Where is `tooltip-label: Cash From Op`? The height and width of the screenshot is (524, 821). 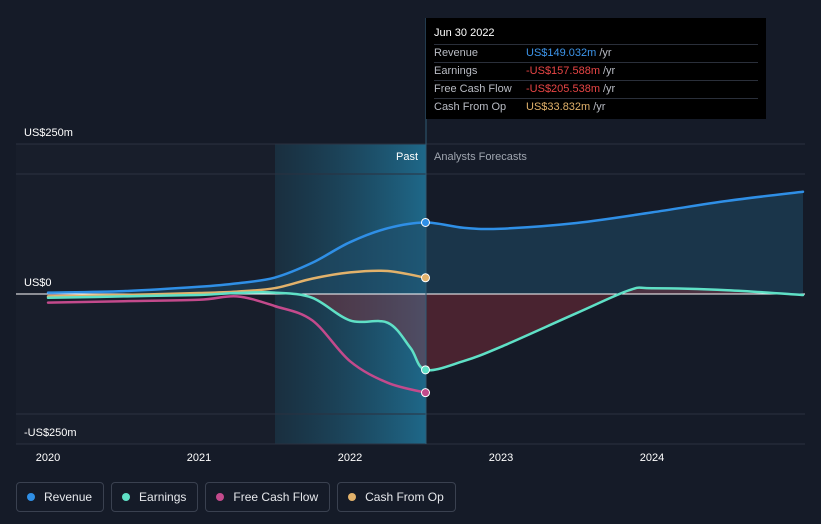
tooltip-label: Cash From Op is located at coordinates (470, 107).